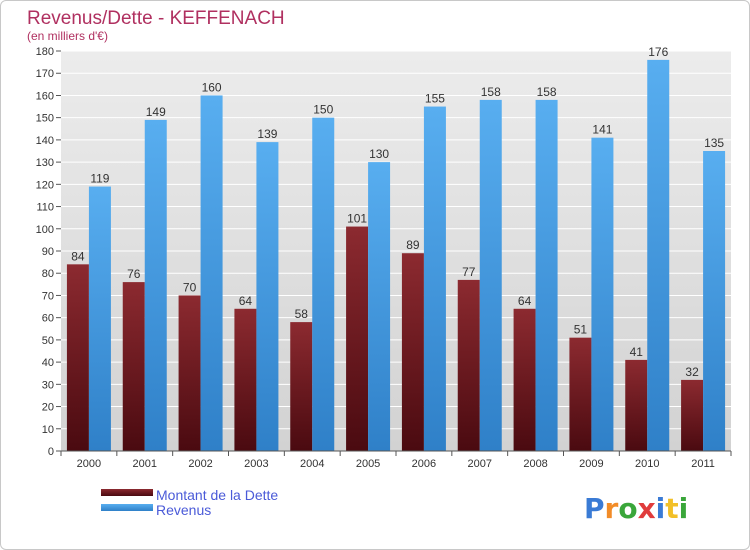  Describe the element at coordinates (45, 208) in the screenshot. I see `y-tick-label: 110` at that location.